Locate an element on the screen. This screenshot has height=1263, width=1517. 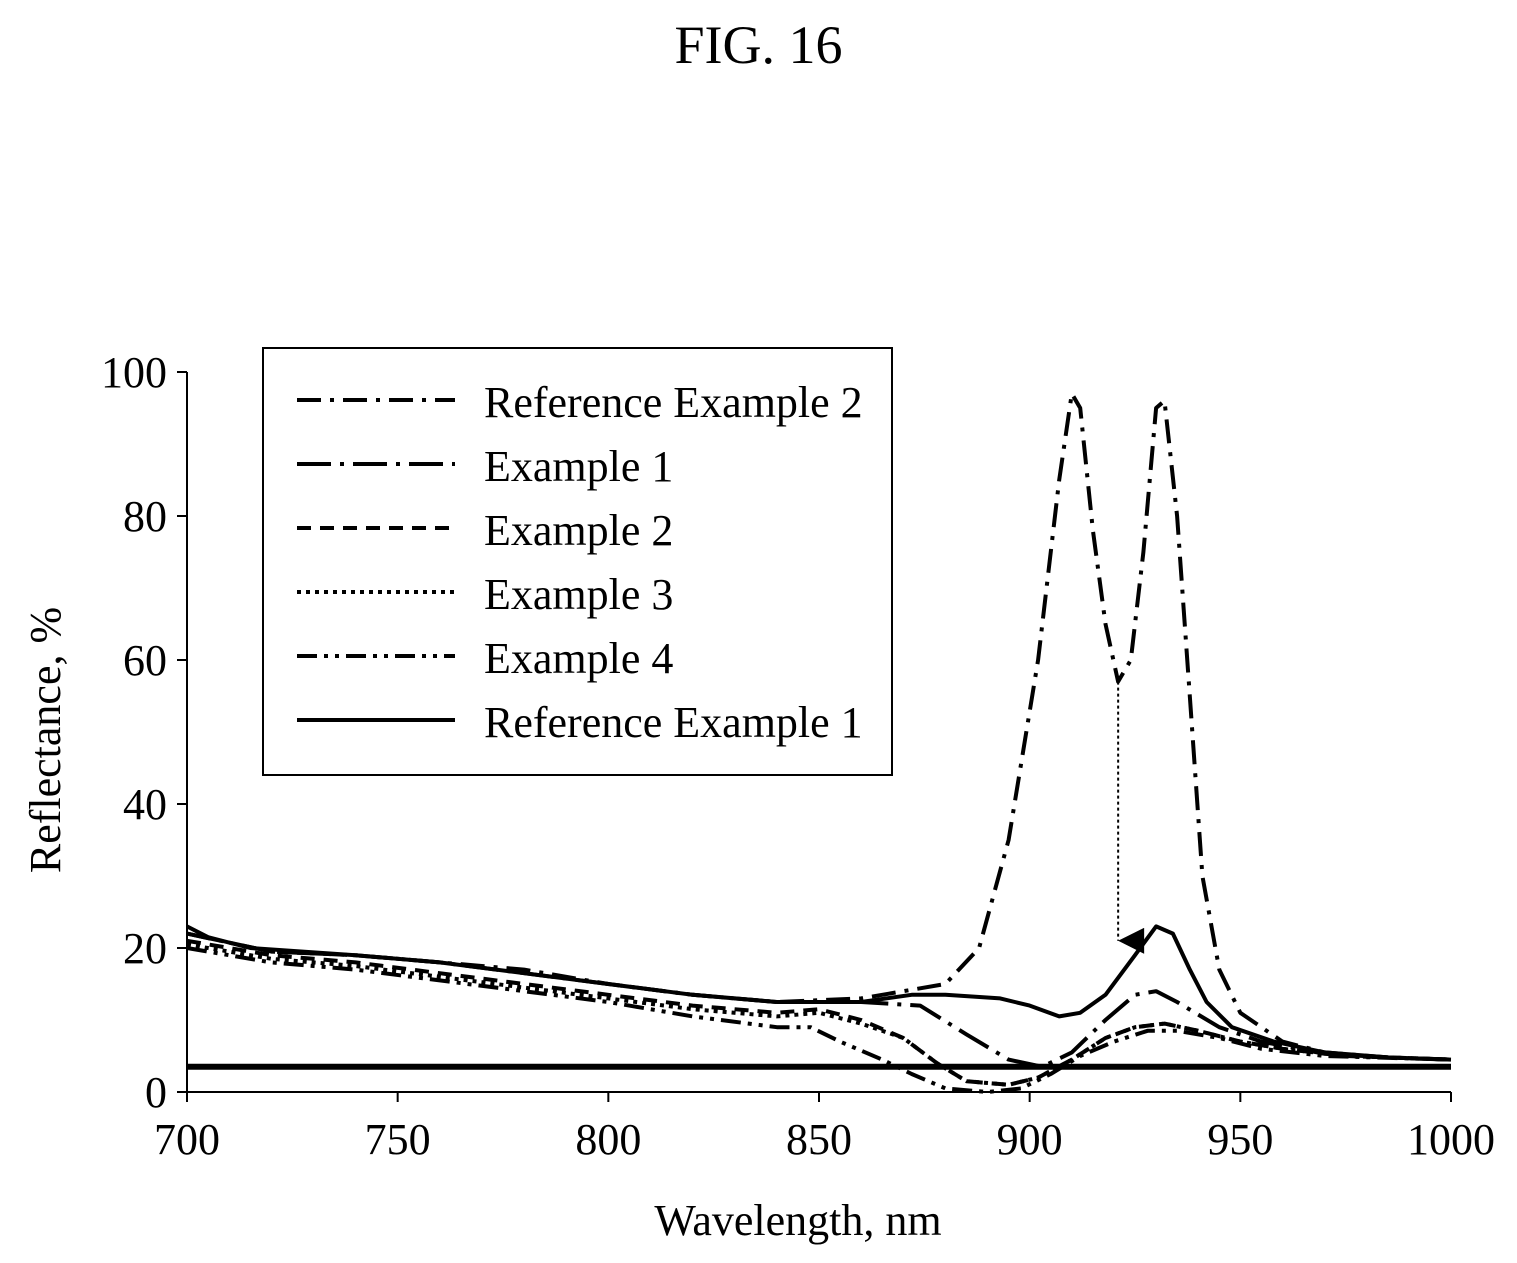
legend-label: Example 3 is located at coordinates (578, 594).